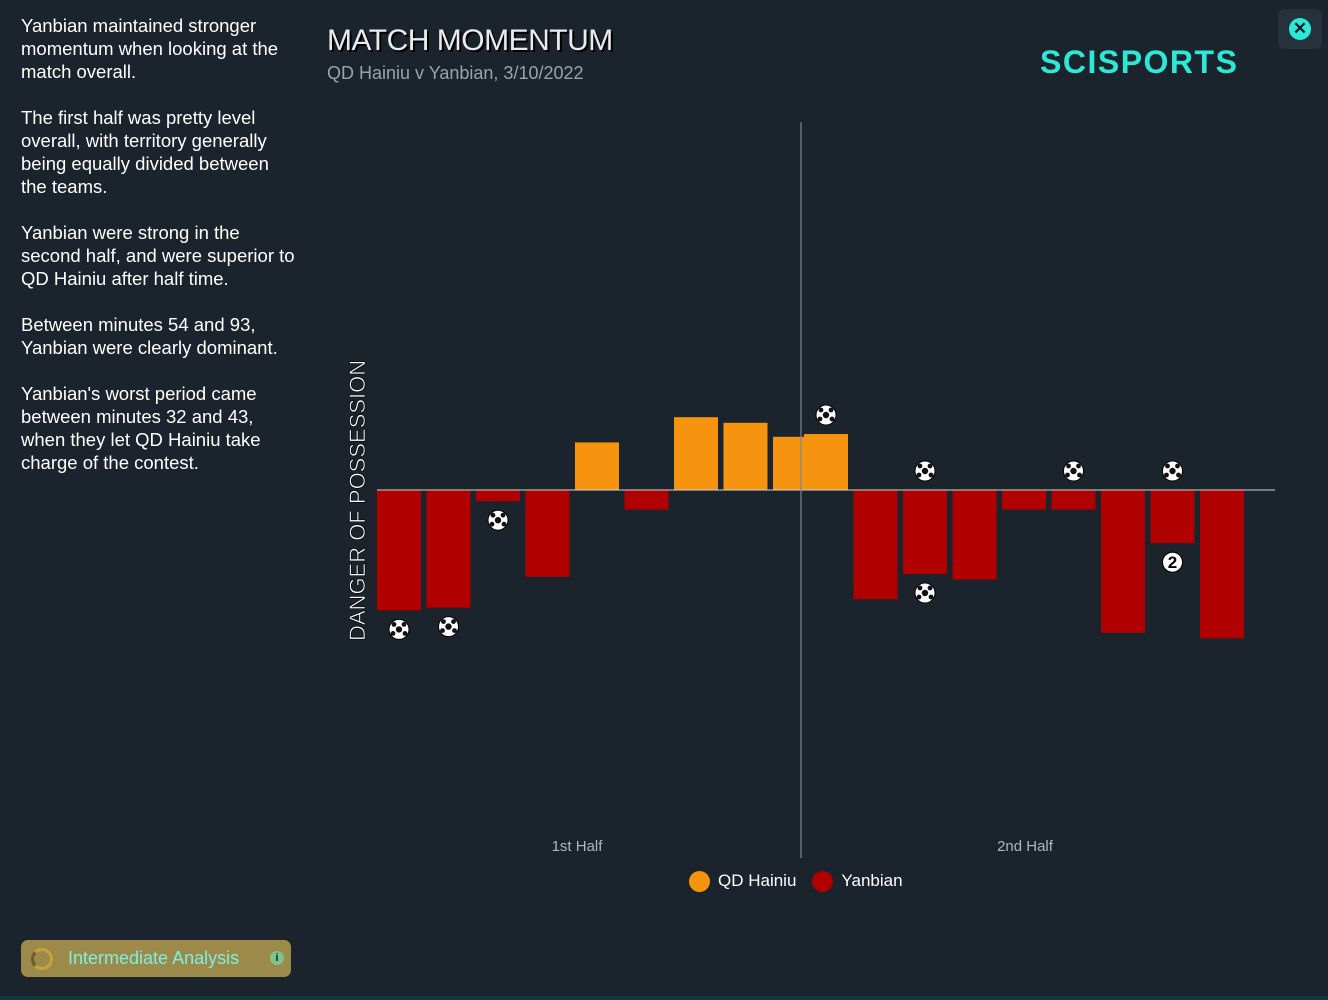  I want to click on page-title: MATCH MOMENTUM, so click(470, 40).